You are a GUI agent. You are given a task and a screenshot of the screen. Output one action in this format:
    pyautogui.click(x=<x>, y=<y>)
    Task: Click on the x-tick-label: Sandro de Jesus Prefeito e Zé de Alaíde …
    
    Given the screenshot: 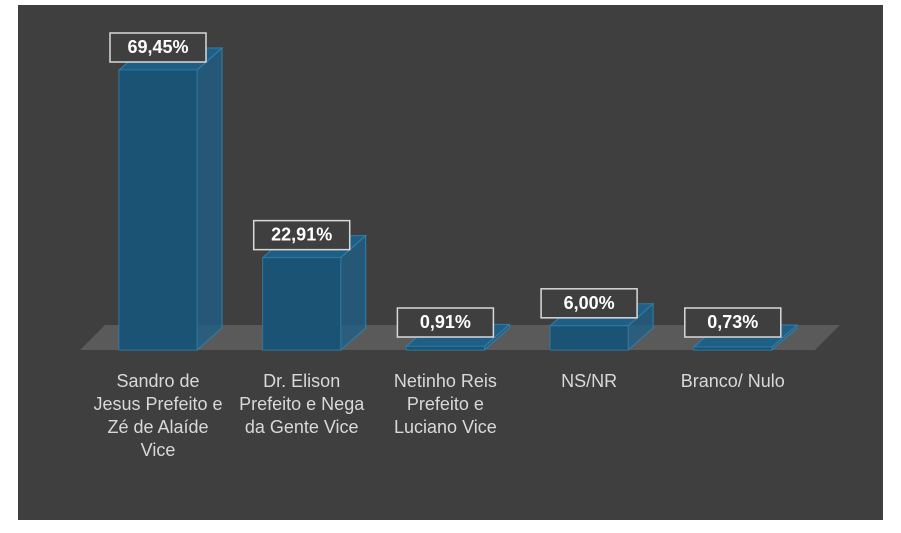 What is the action you would take?
    pyautogui.click(x=158, y=415)
    